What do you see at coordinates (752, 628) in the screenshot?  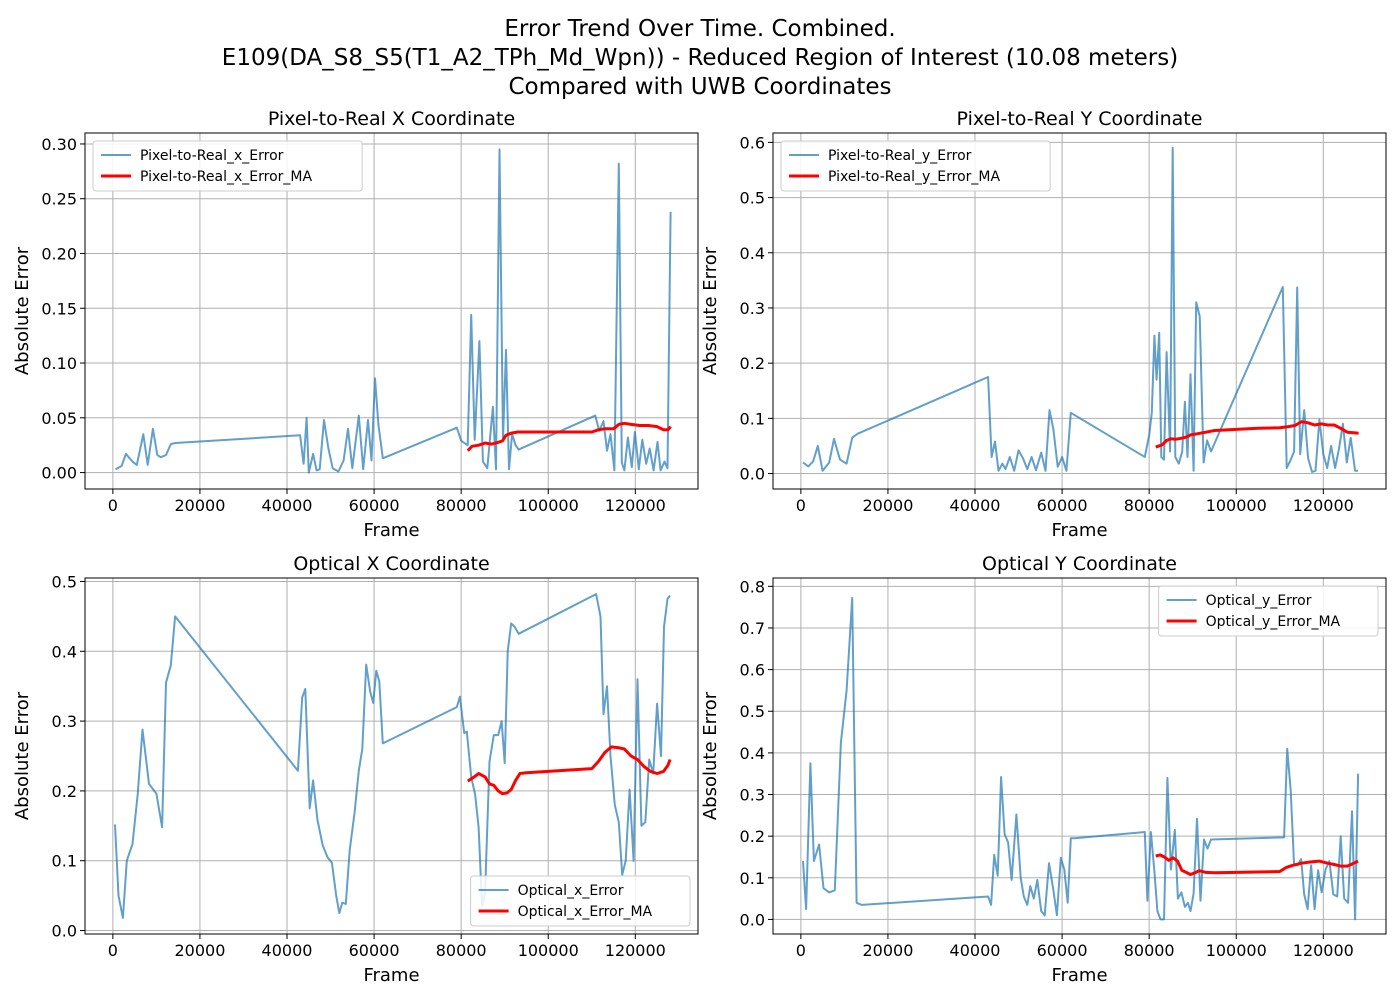 I see `y-tick-label: 0.7` at bounding box center [752, 628].